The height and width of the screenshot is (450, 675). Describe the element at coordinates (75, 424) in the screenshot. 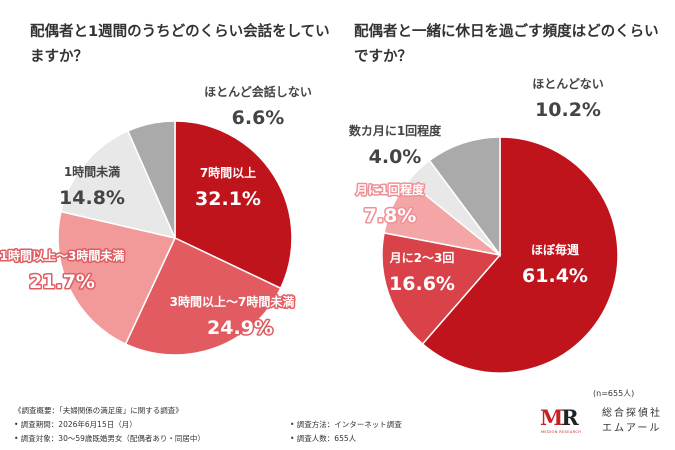

I see `survey-period-note: • 調査期間：2026年6月15日（月）` at that location.